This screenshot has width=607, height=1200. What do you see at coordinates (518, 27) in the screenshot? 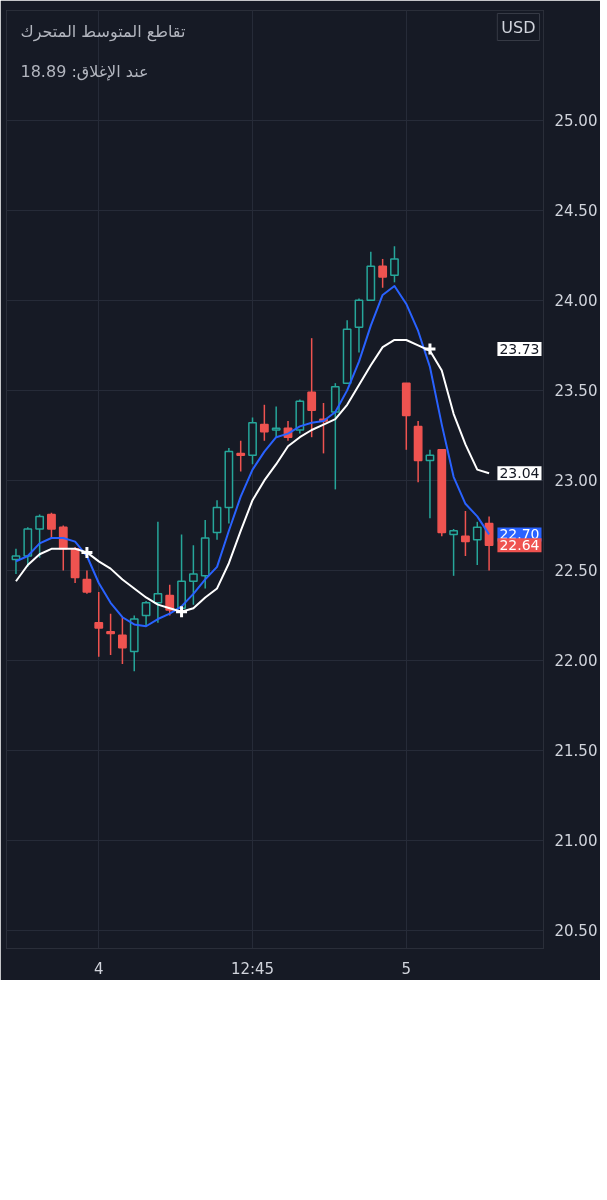
I see `text: USD` at bounding box center [518, 27].